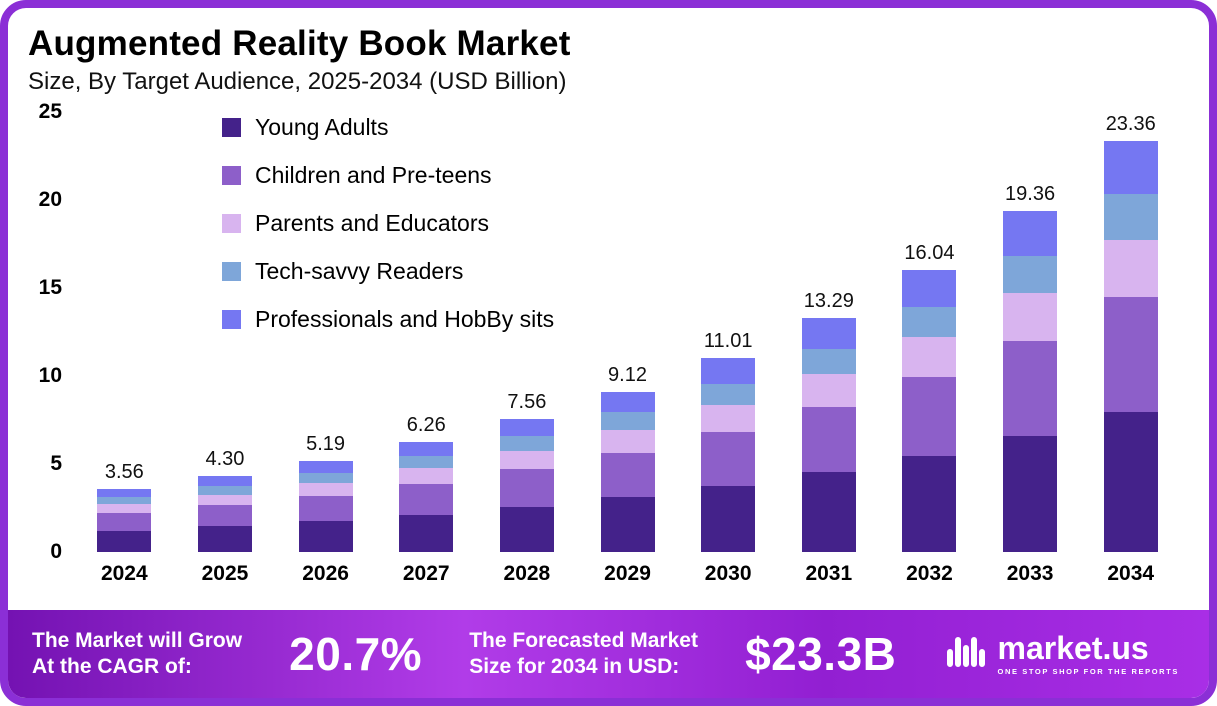 The image size is (1217, 706). I want to click on x-axis-label: 2032, so click(929, 573).